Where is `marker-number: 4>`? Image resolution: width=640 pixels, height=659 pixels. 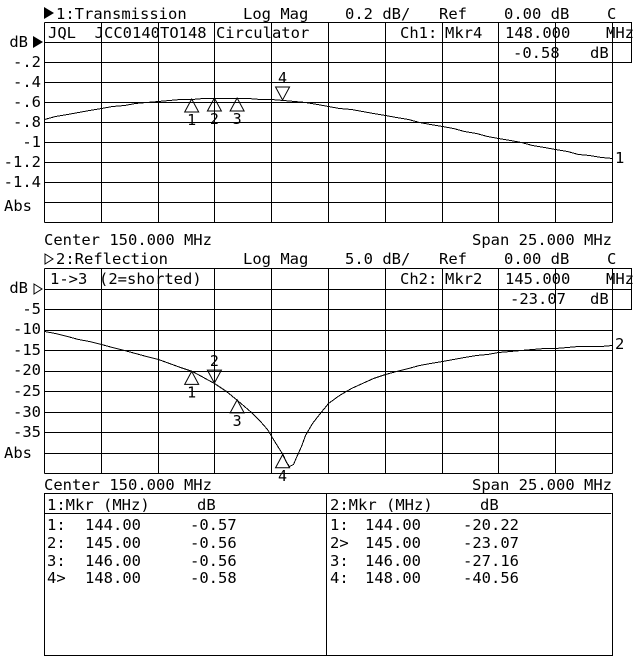
marker-number: 4> is located at coordinates (56, 578).